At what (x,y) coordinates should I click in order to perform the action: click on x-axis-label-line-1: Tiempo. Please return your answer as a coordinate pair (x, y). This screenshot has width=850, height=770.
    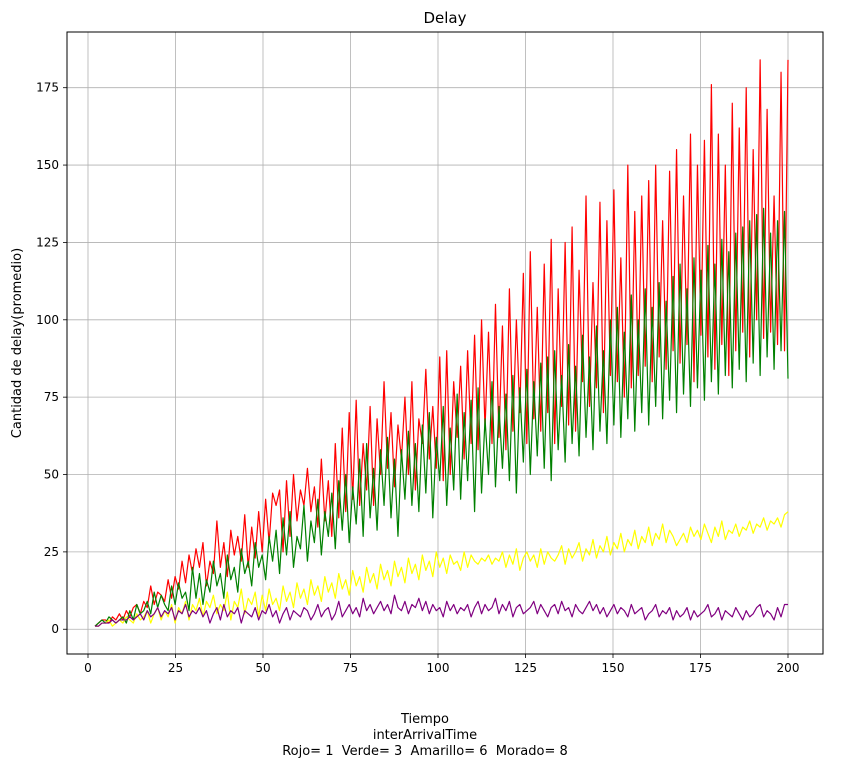
    Looking at the image, I should click on (425, 719).